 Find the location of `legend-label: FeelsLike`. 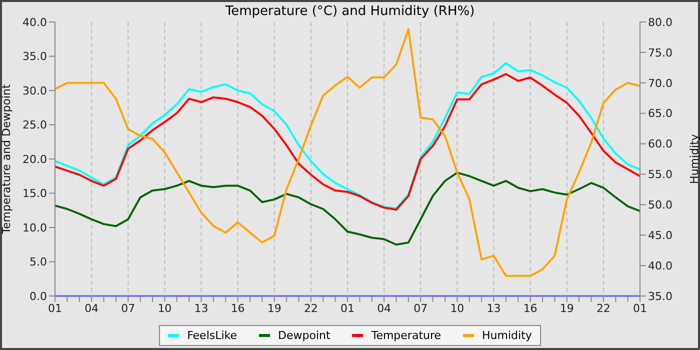

legend-label: FeelsLike is located at coordinates (212, 335).